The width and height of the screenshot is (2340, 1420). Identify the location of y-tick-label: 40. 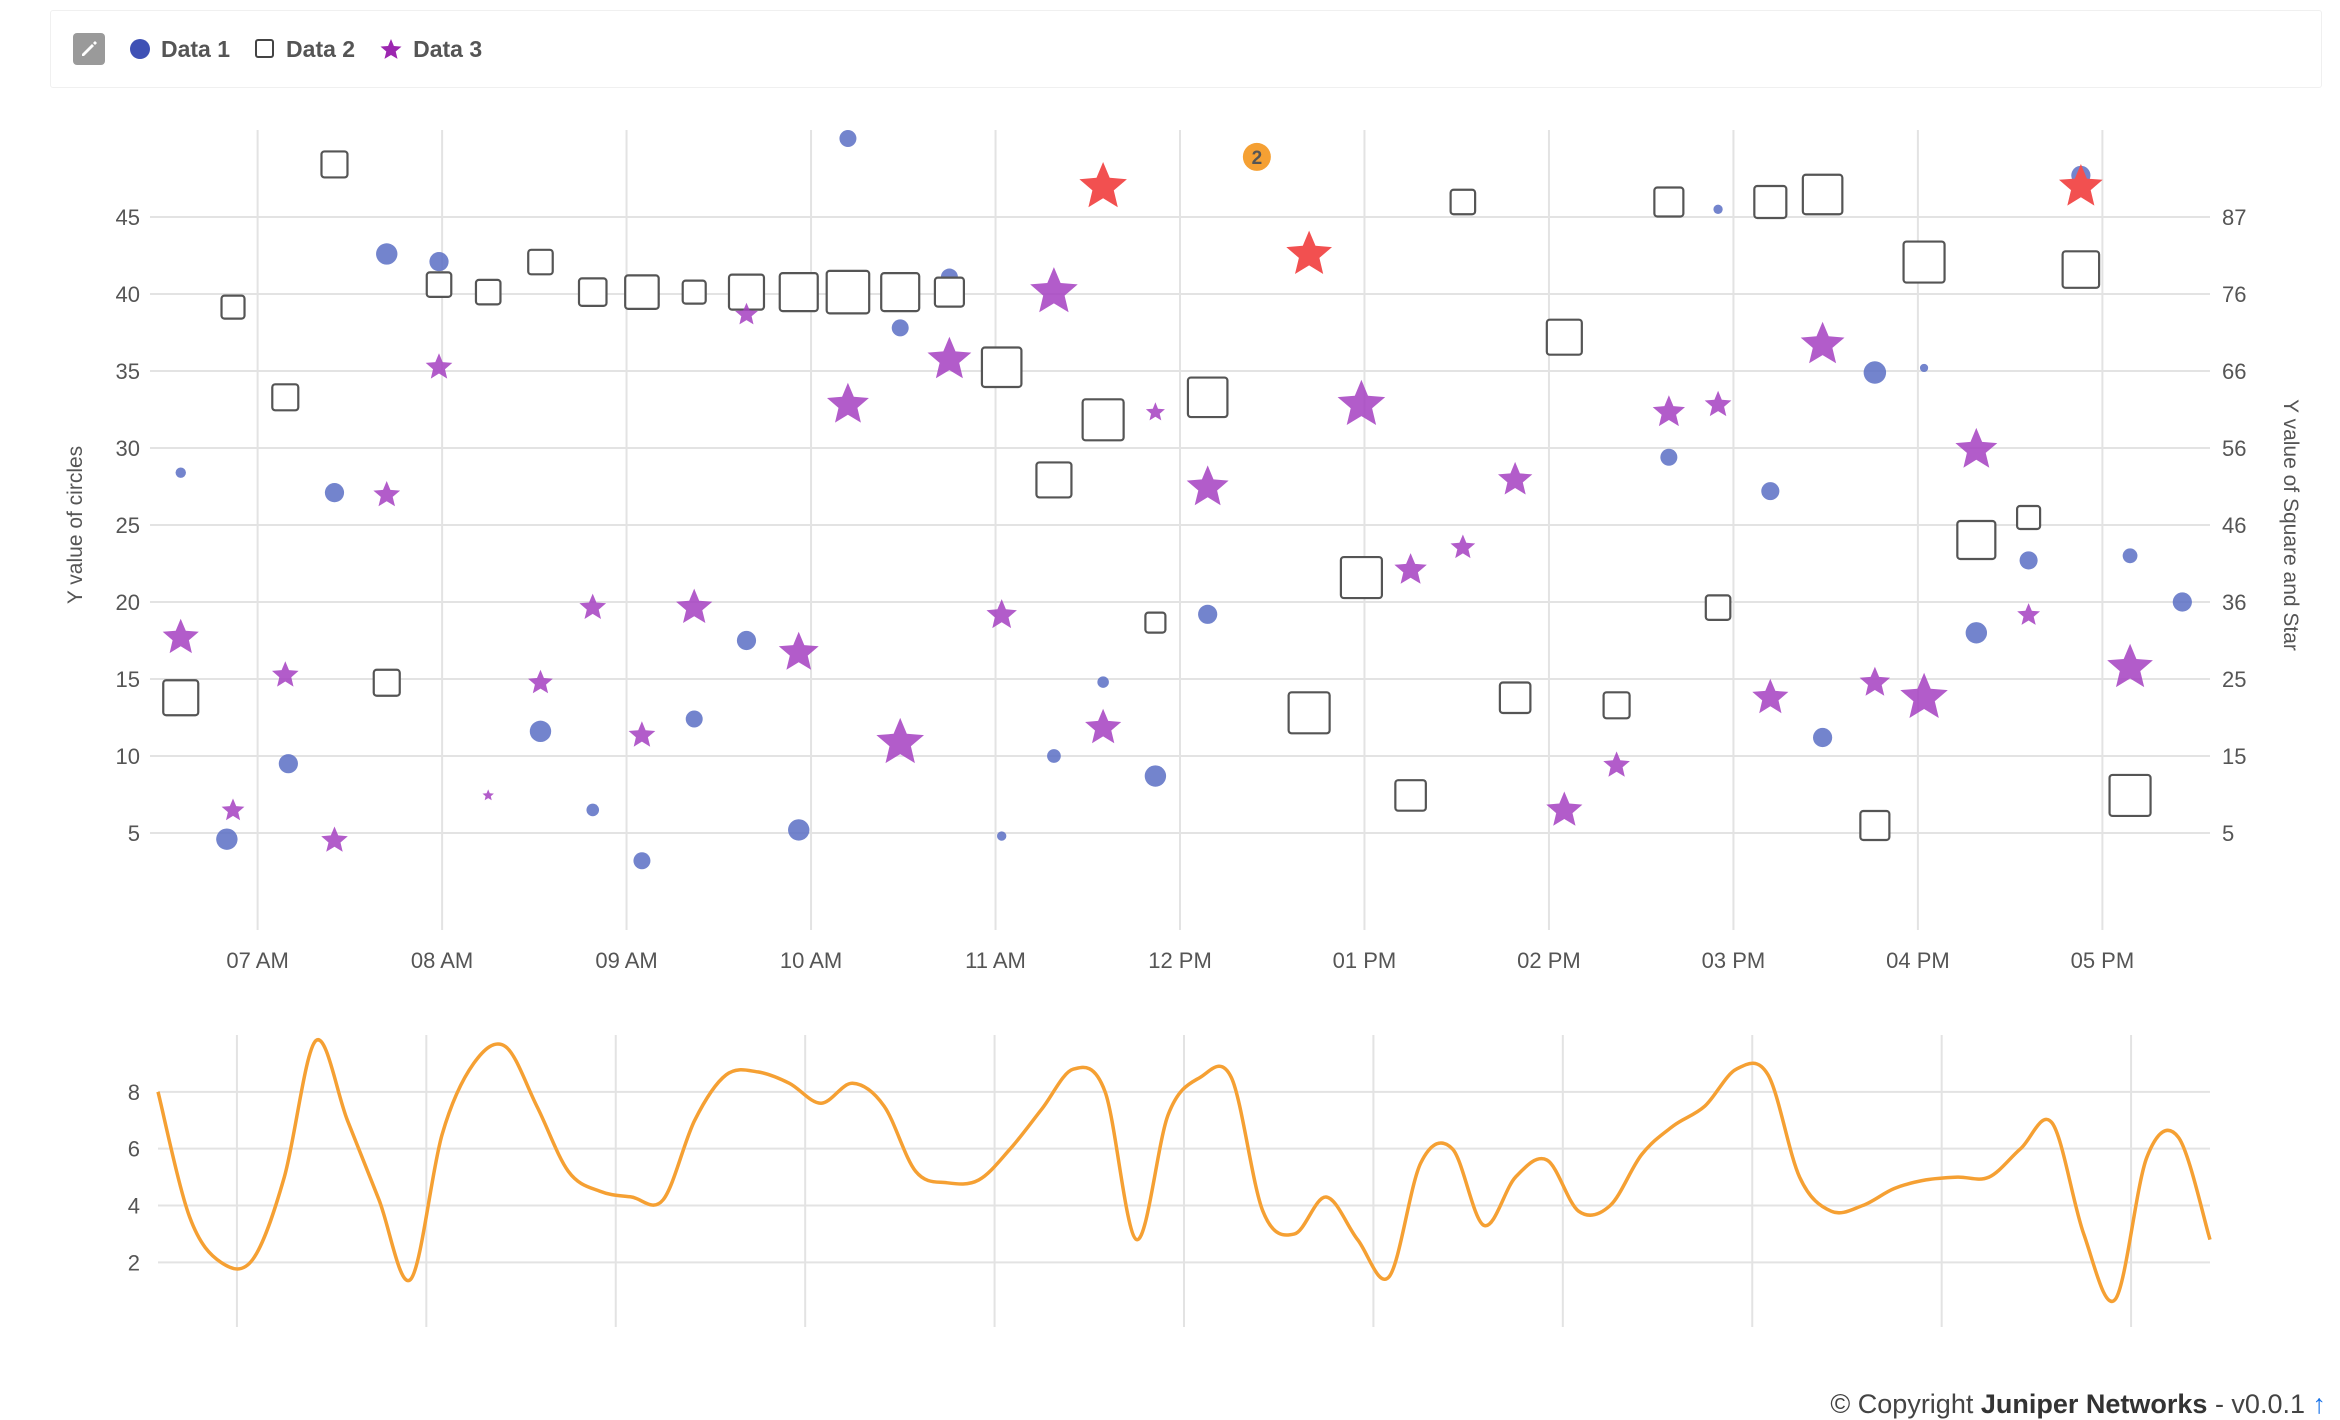
(128, 294).